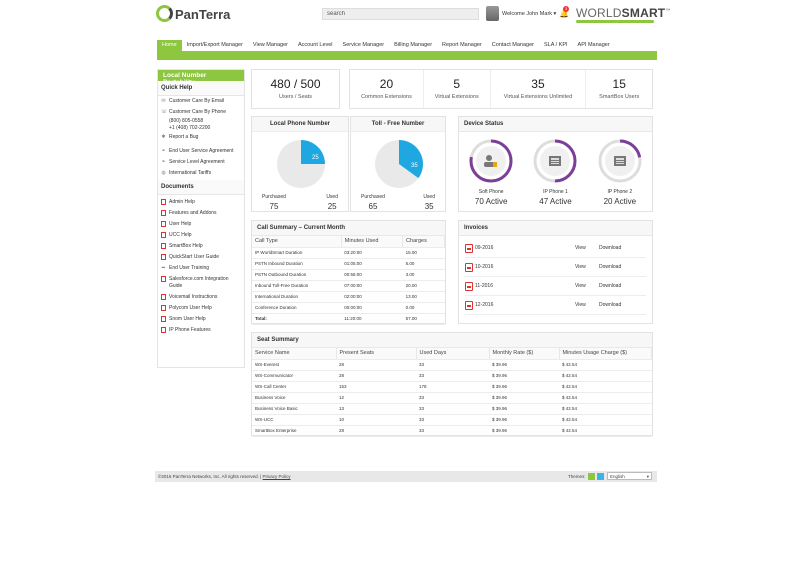 Image resolution: width=800 pixels, height=587 pixels. Describe the element at coordinates (400, 14) in the screenshot. I see `search-input` at that location.